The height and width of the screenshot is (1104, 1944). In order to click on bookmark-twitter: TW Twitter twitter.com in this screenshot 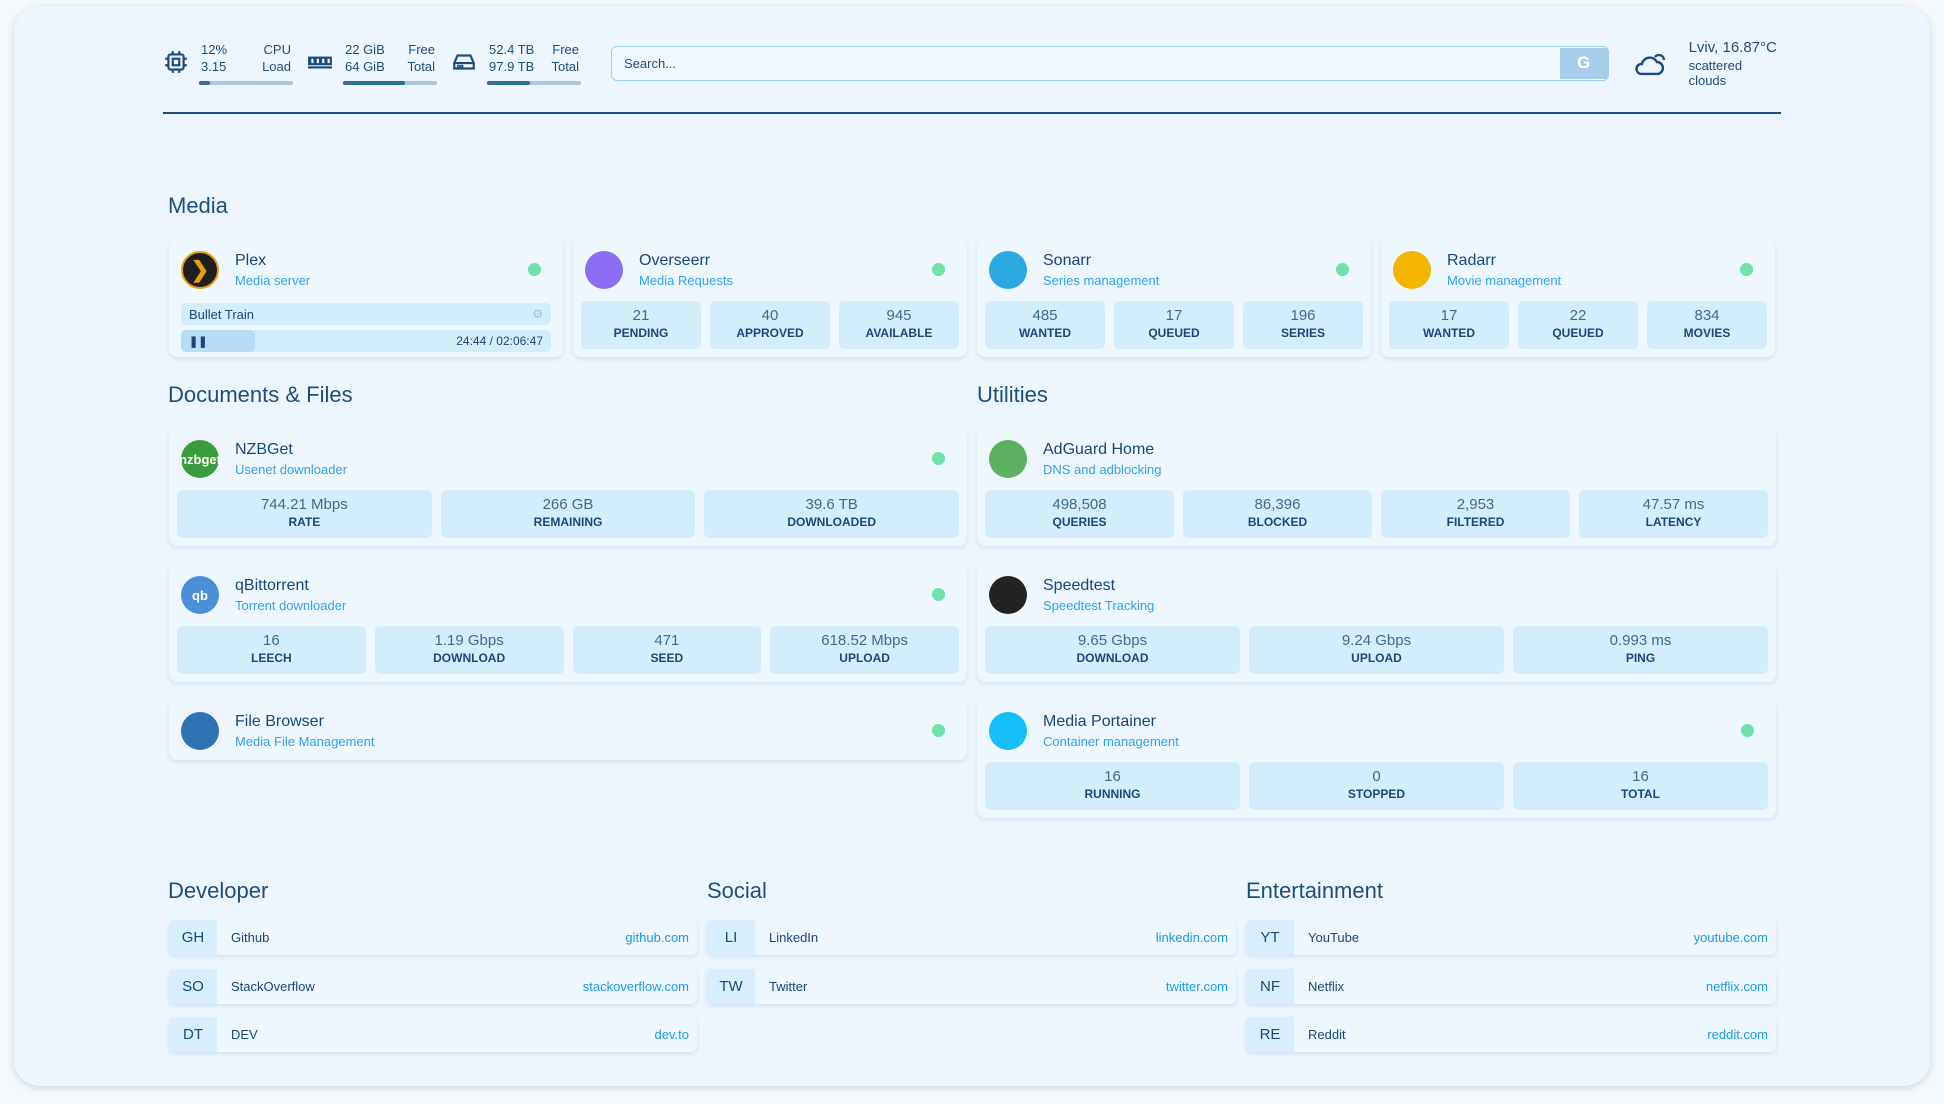, I will do `click(971, 986)`.